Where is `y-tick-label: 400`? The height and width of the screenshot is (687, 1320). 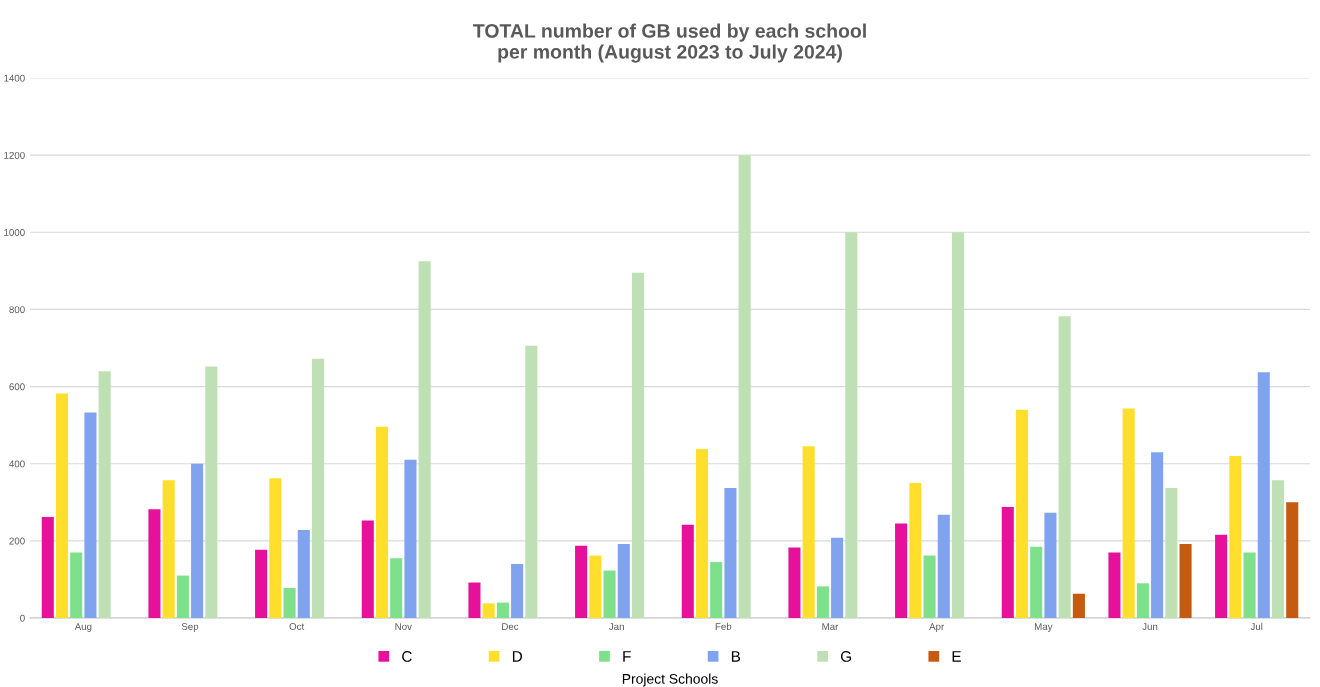 y-tick-label: 400 is located at coordinates (17, 464).